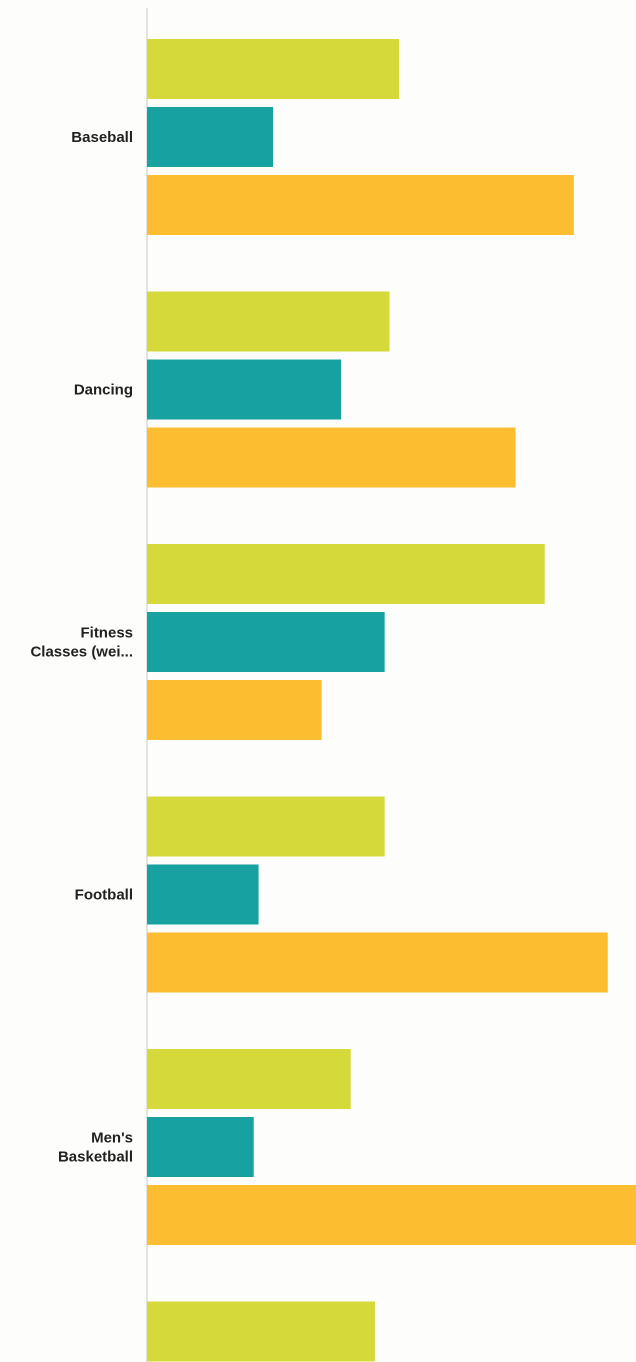 This screenshot has width=636, height=1362. What do you see at coordinates (234, 710) in the screenshot?
I see `bar-cat2-series2` at bounding box center [234, 710].